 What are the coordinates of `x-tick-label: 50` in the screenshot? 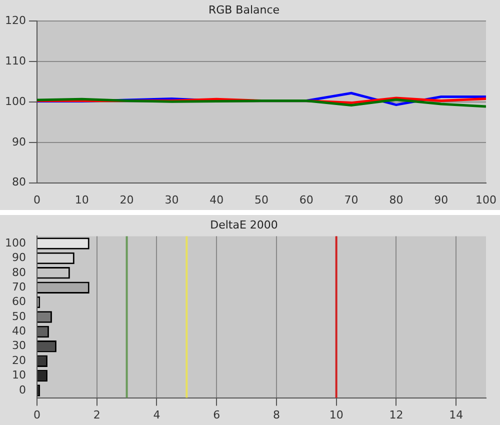 It's located at (261, 199).